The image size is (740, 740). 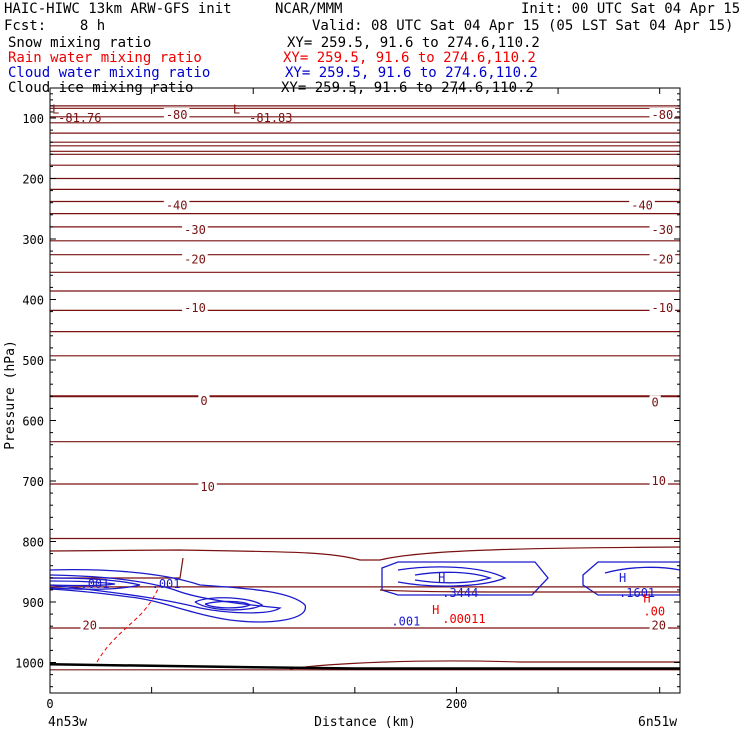 I want to click on extremum-label-13: H, so click(x=646, y=598).